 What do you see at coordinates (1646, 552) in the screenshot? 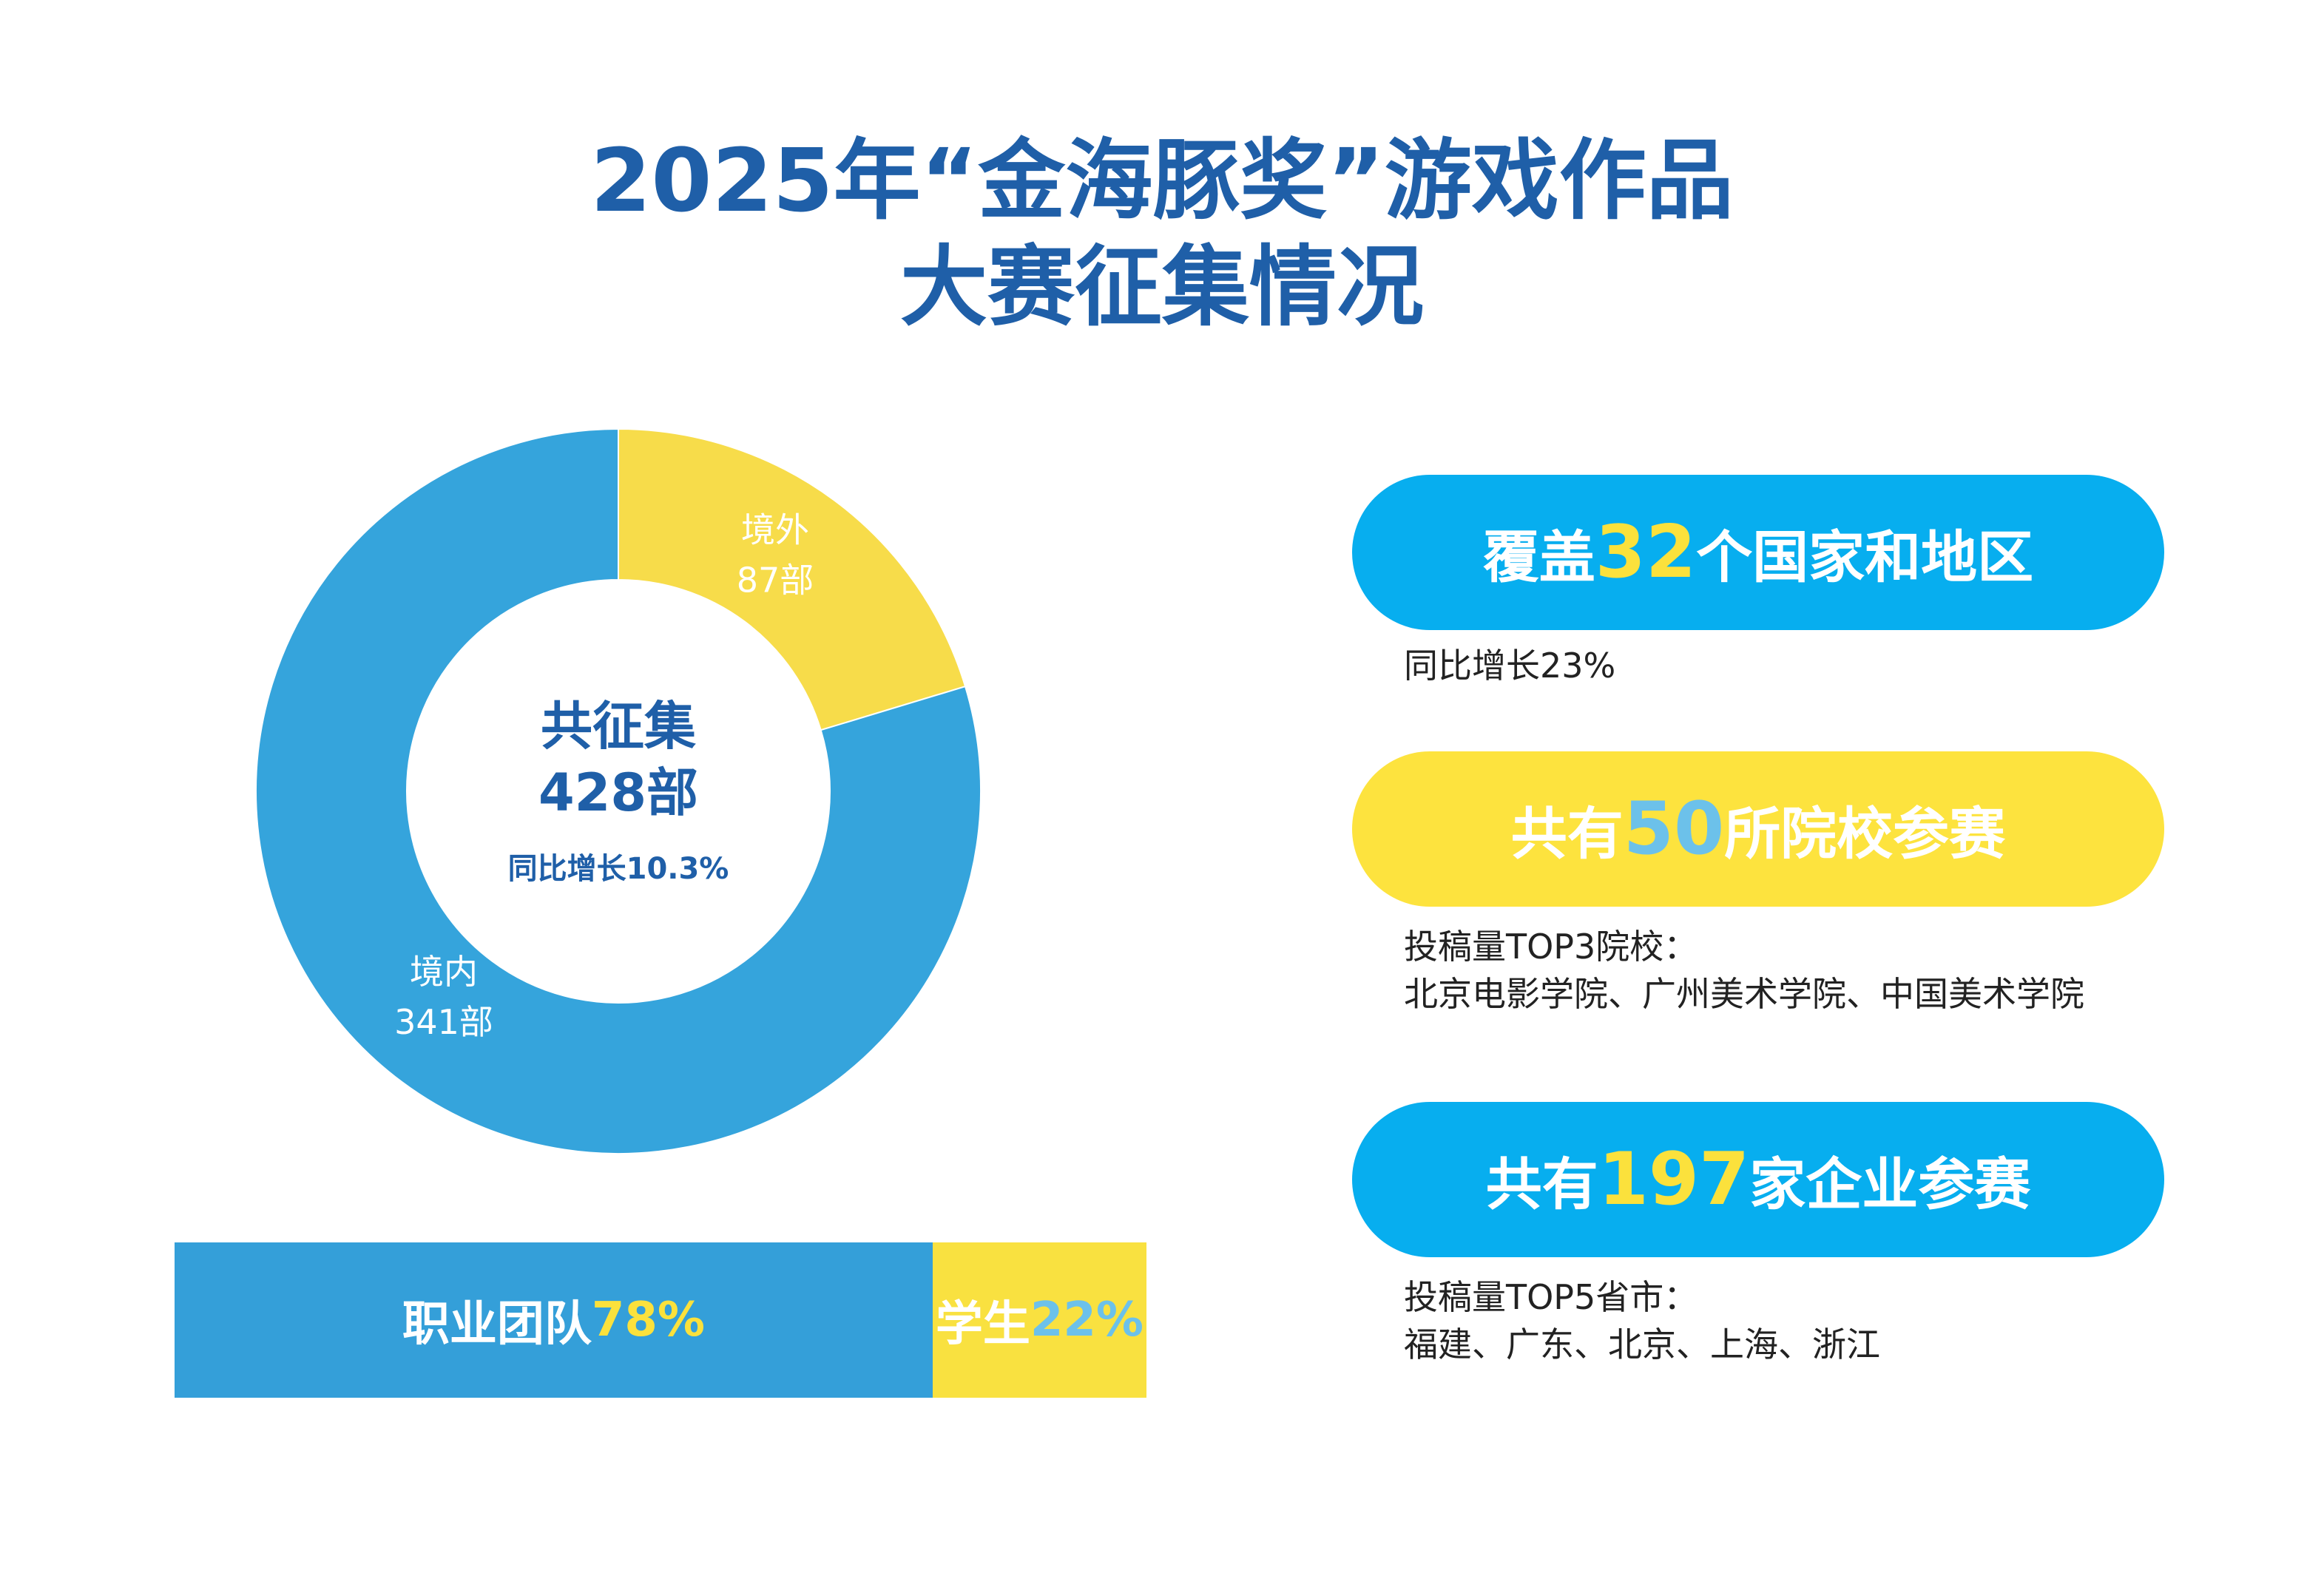
I see `stat-number: 32` at bounding box center [1646, 552].